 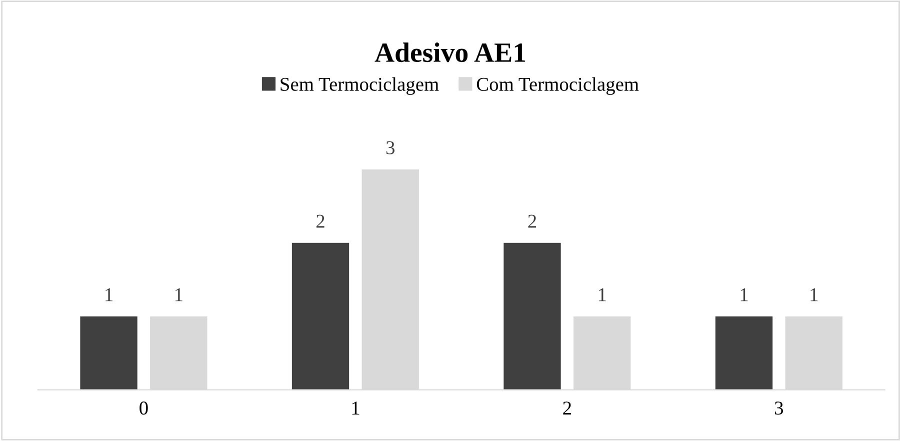 What do you see at coordinates (557, 86) in the screenshot?
I see `legend-label: Com Termociclagem` at bounding box center [557, 86].